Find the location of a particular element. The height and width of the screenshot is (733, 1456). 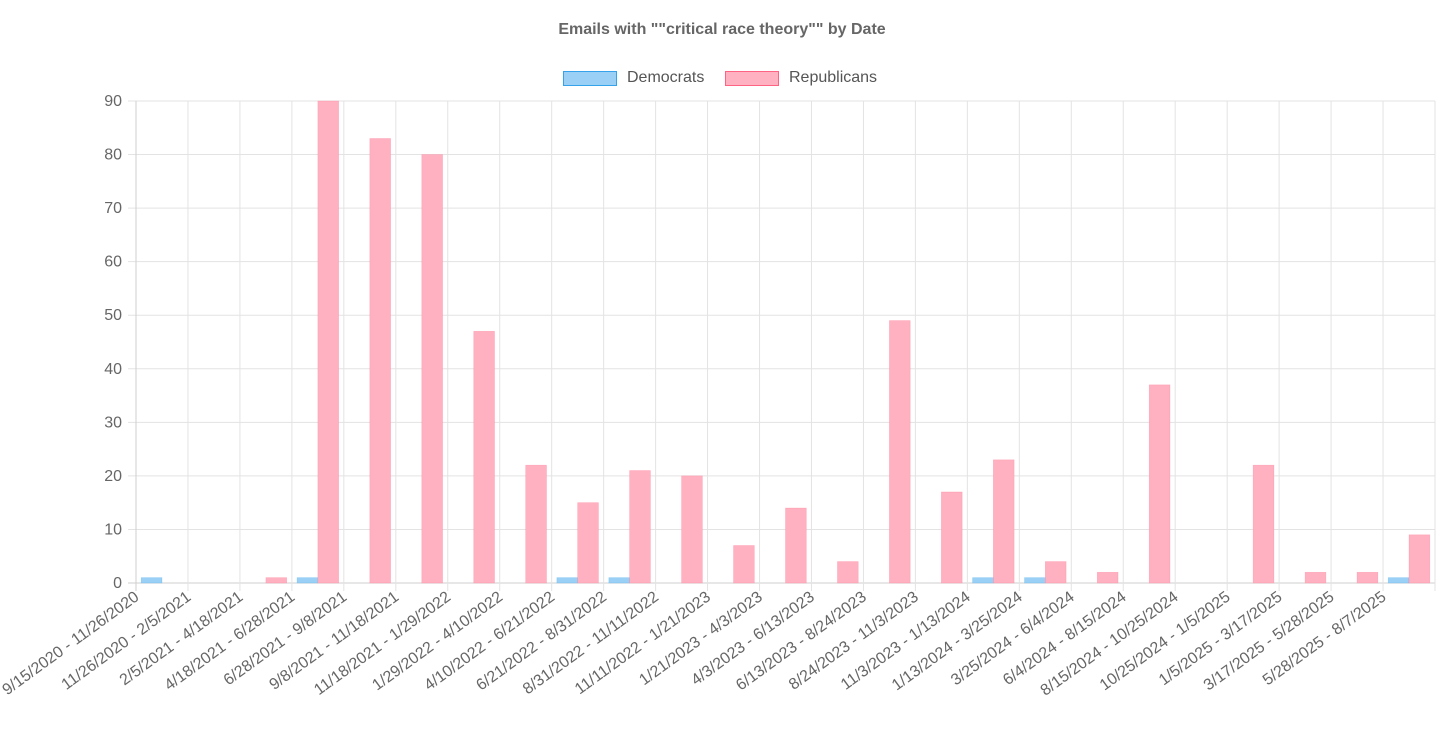

y-tick-label: 60 is located at coordinates (113, 262).